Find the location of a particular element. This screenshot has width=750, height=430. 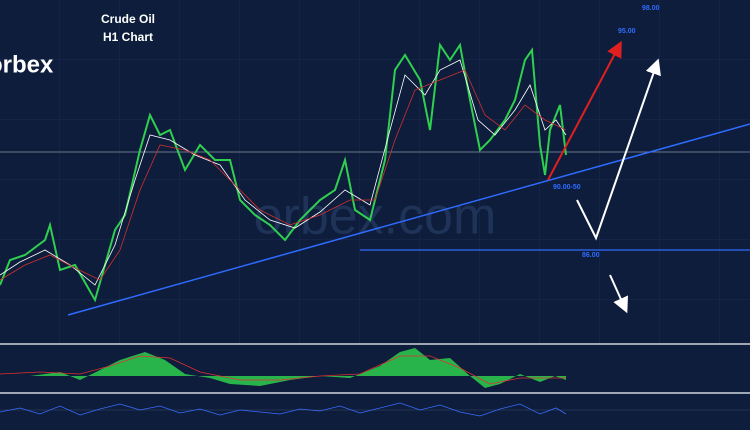

macd-signal is located at coordinates (283, 370).